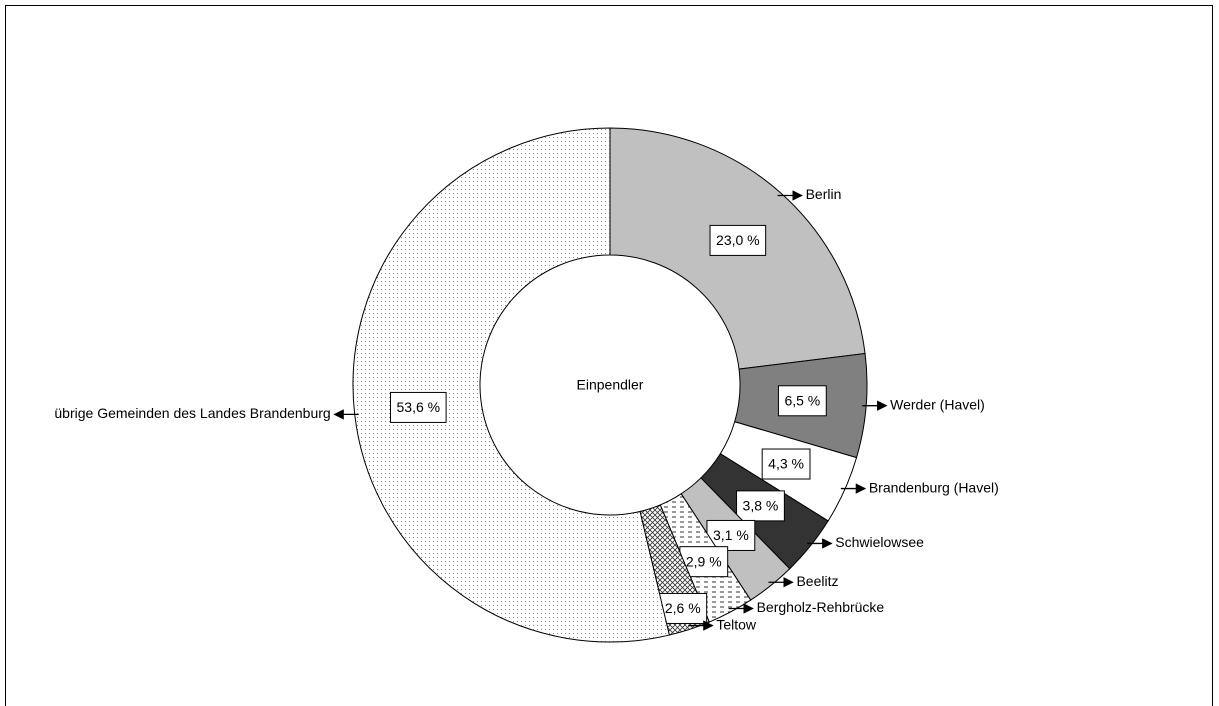 This screenshot has width=1219, height=706. Describe the element at coordinates (610, 385) in the screenshot. I see `center-label: Einpendler` at that location.